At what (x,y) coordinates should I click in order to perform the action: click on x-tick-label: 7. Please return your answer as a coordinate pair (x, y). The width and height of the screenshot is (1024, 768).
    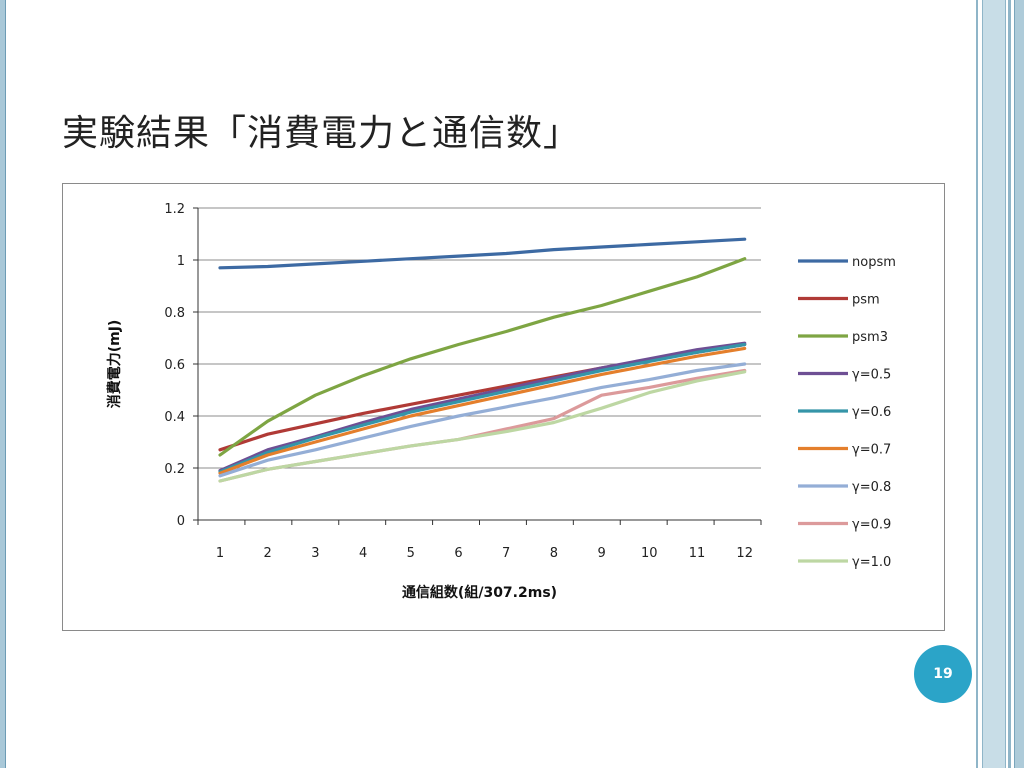
    Looking at the image, I should click on (506, 553).